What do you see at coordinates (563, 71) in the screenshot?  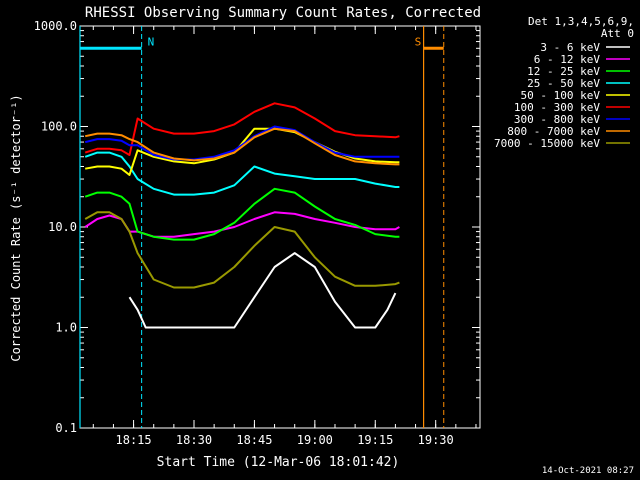 I see `legend-label-2: 12 - 25 keV` at bounding box center [563, 71].